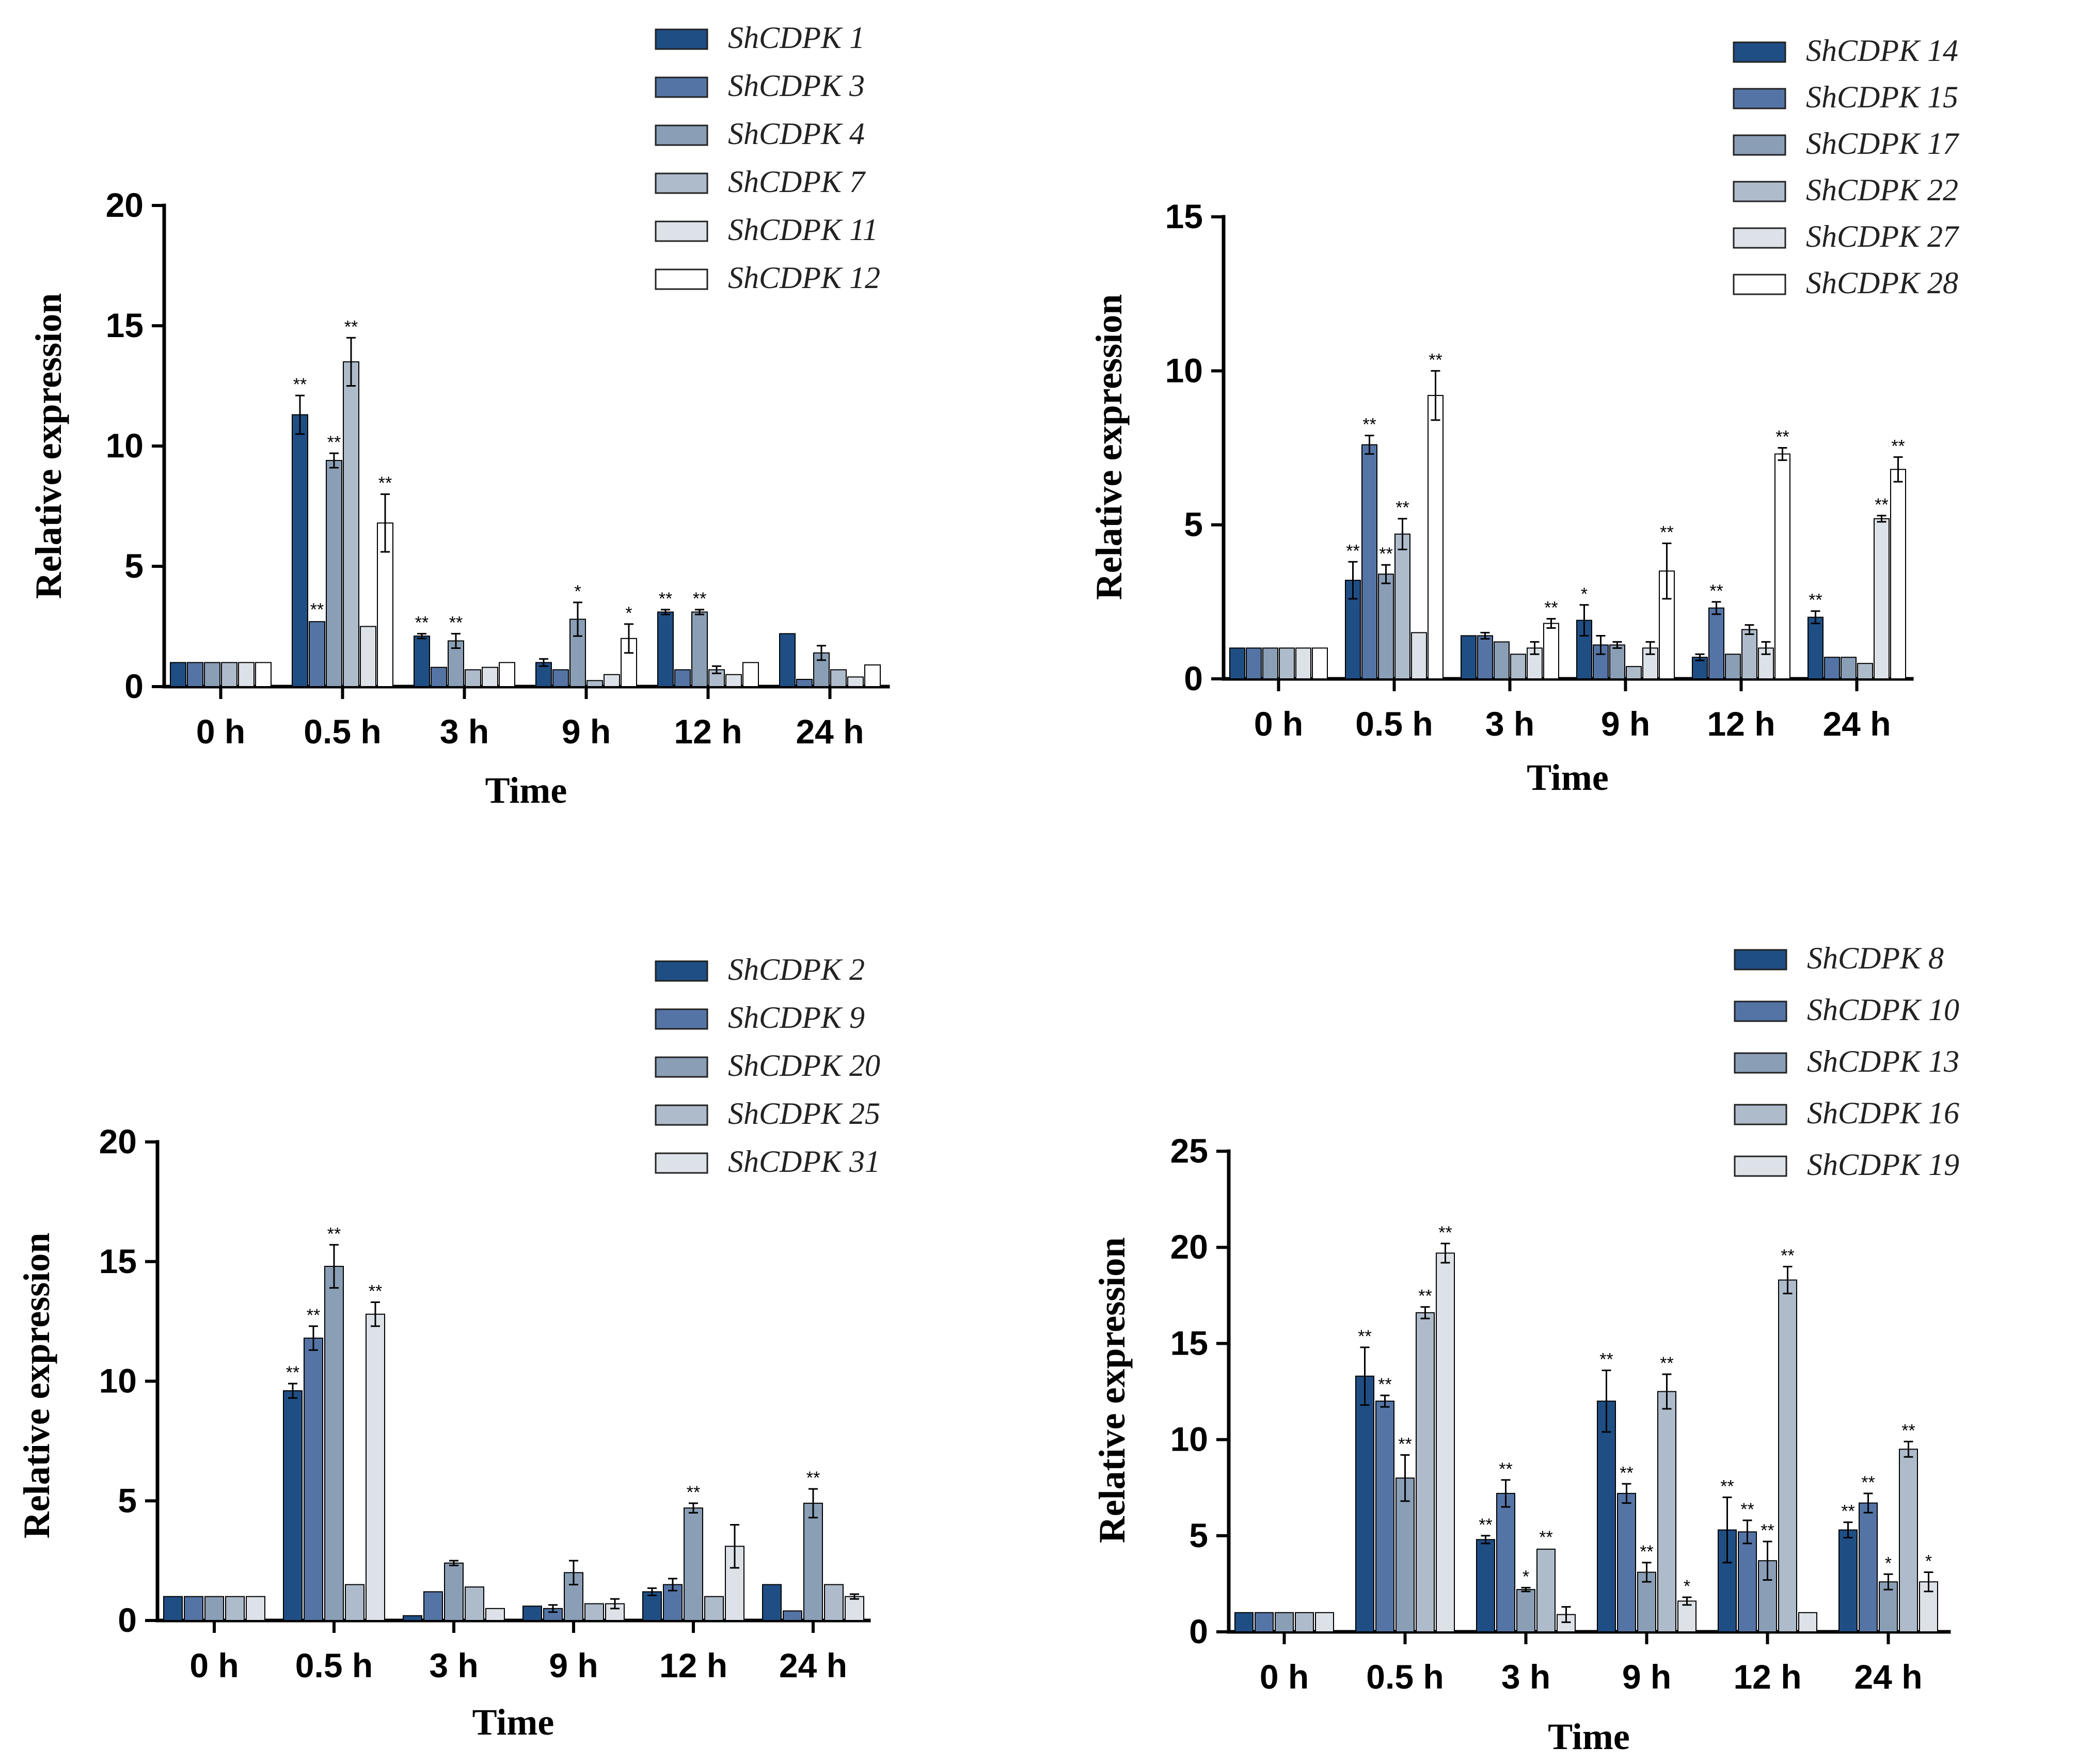 Image resolution: width=2093 pixels, height=1764 pixels. What do you see at coordinates (796, 86) in the screenshot?
I see `legend-label: ShCDPK 3` at bounding box center [796, 86].